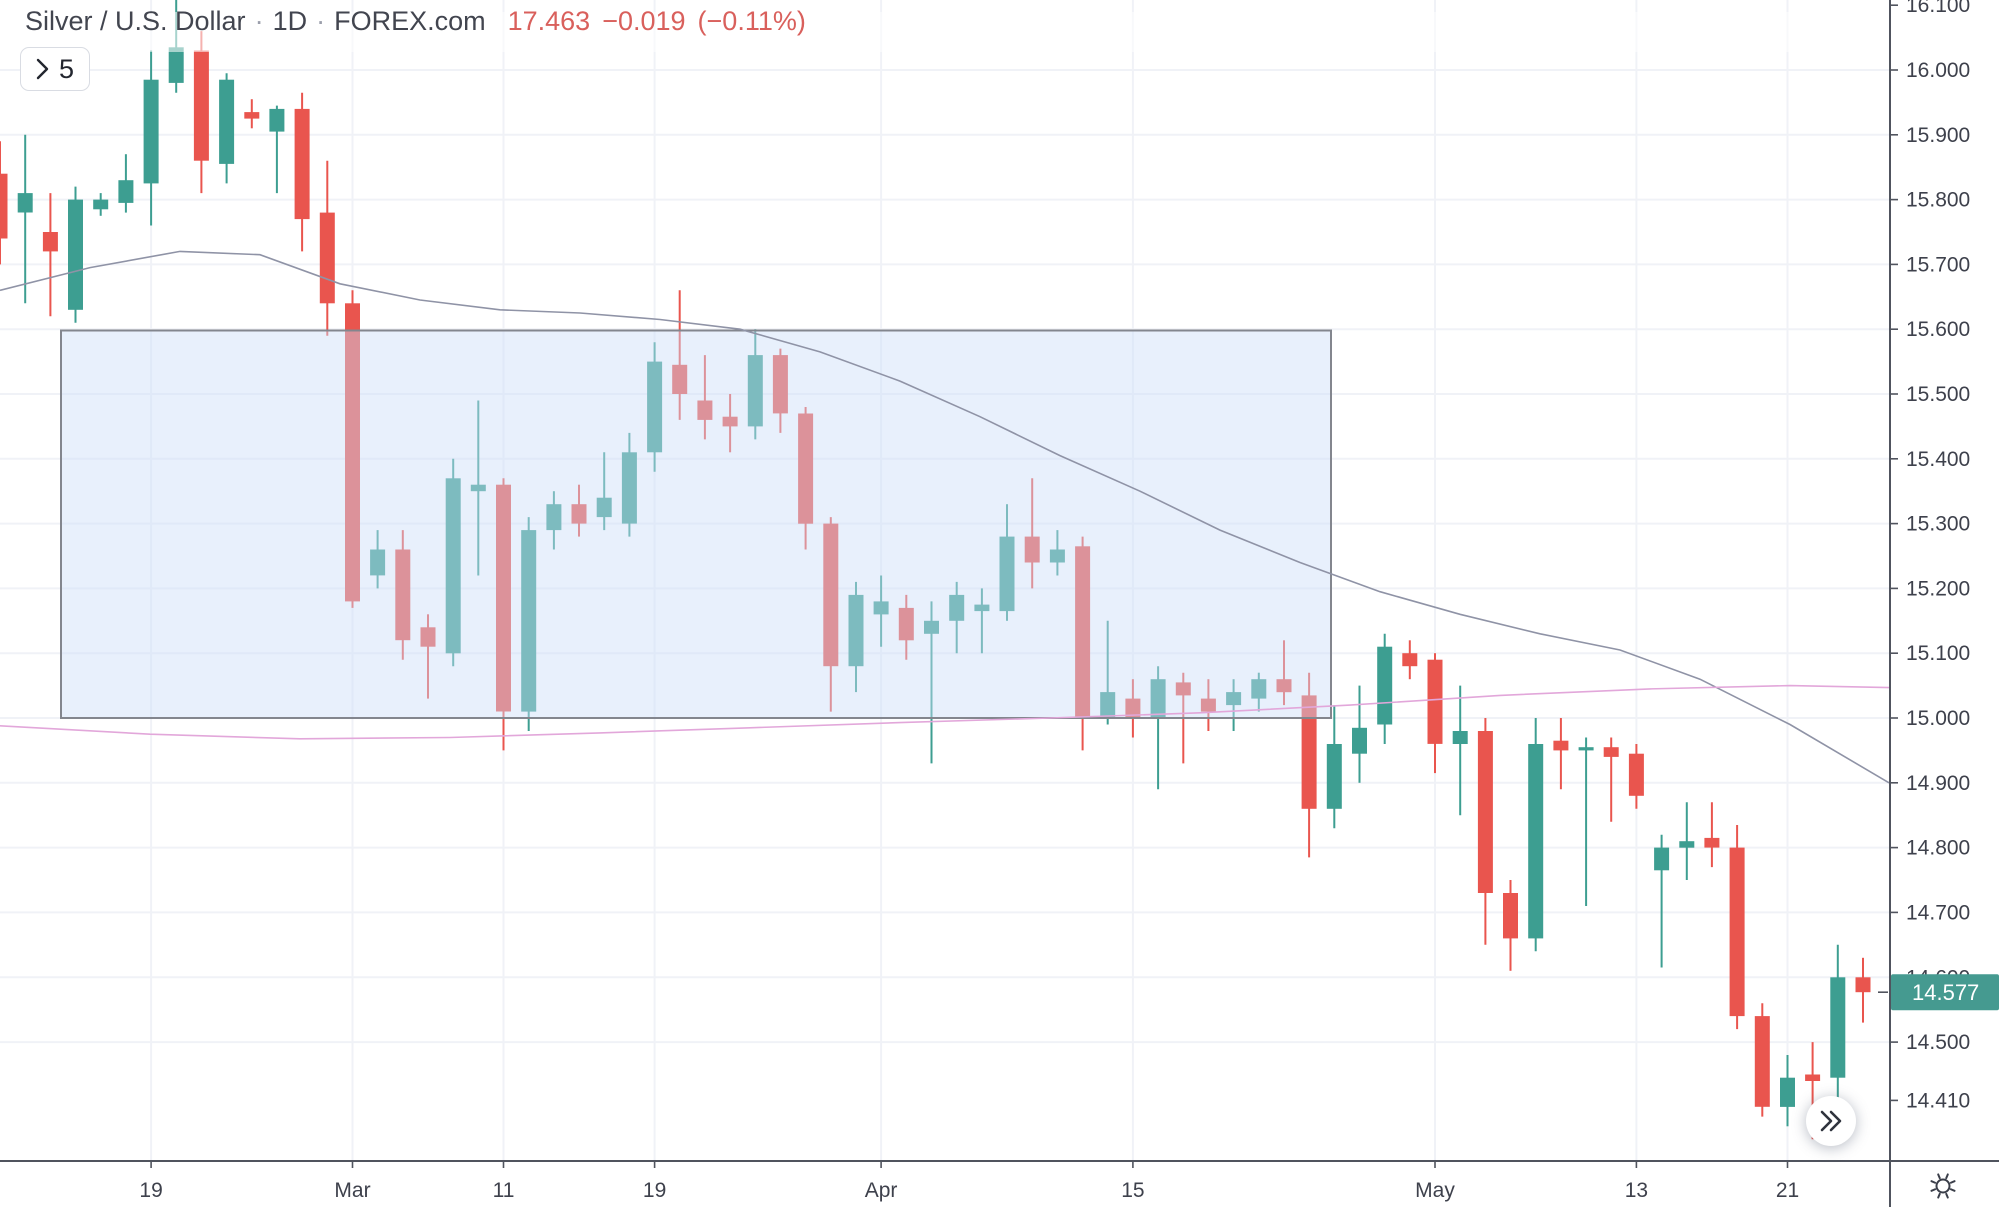  What do you see at coordinates (42, 69) in the screenshot?
I see `chevron-right-icon` at bounding box center [42, 69].